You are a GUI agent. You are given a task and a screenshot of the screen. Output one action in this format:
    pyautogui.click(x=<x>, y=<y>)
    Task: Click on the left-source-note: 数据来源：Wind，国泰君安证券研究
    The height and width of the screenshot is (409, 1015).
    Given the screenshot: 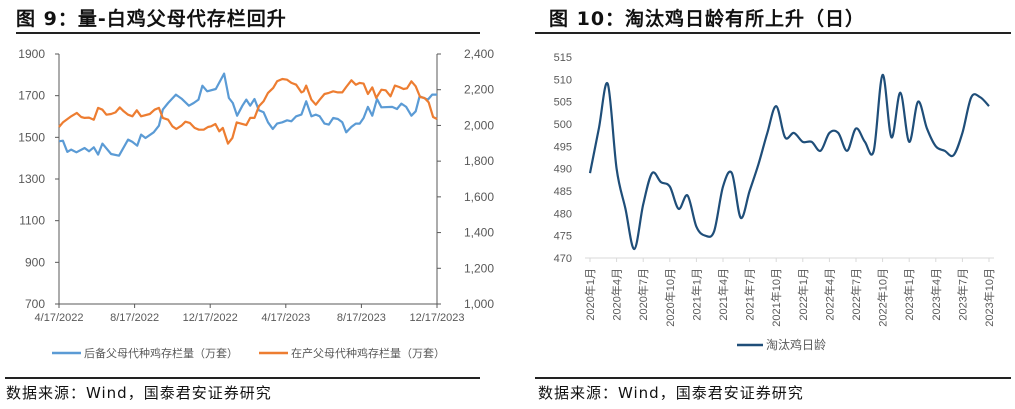 What is the action you would take?
    pyautogui.click(x=139, y=393)
    